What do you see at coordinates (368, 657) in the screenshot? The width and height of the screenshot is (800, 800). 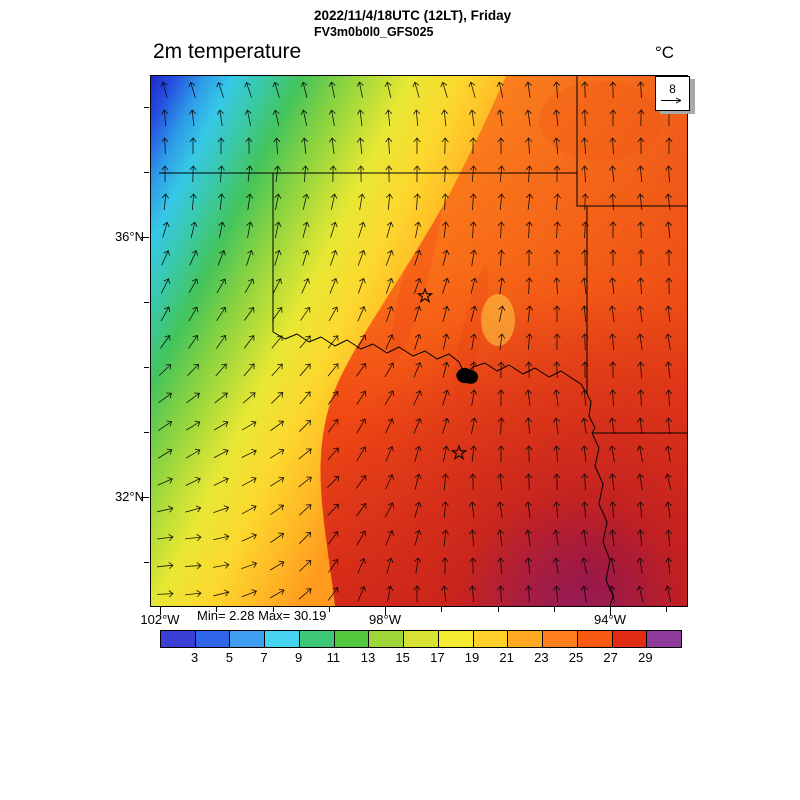 I see `colorbar-tick-label: 13` at bounding box center [368, 657].